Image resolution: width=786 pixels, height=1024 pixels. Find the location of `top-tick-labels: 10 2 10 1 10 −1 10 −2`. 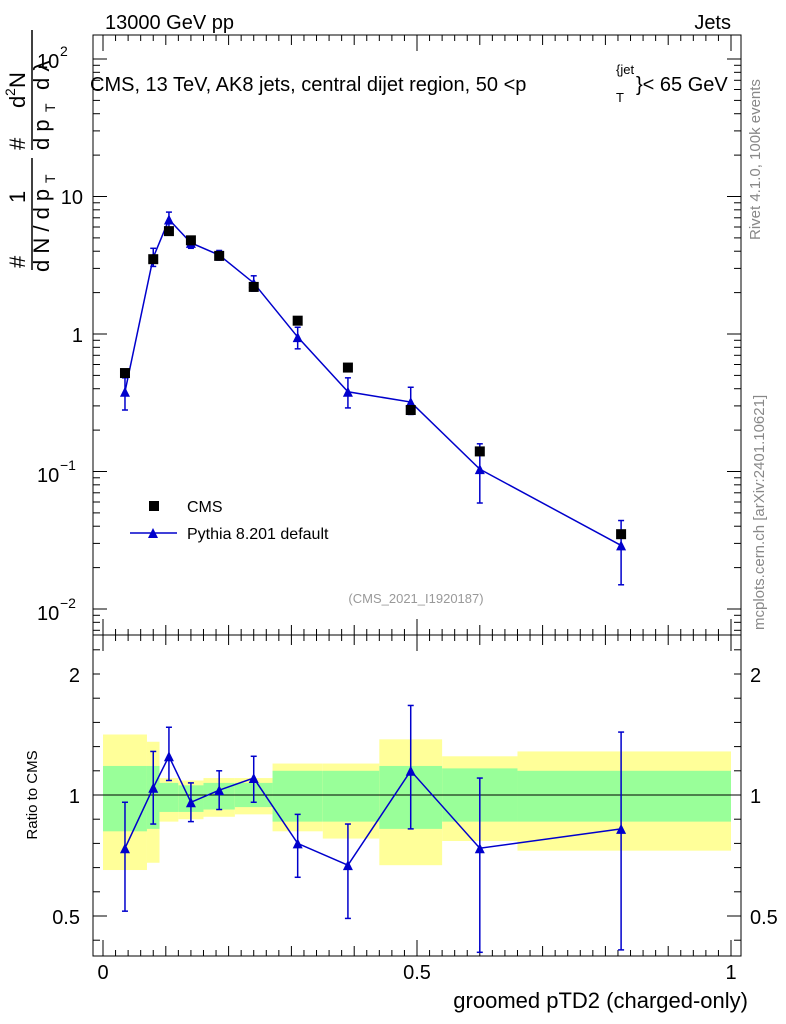

top-tick-labels: 10 2 10 1 10 −1 10 −2 is located at coordinates (60, 334).